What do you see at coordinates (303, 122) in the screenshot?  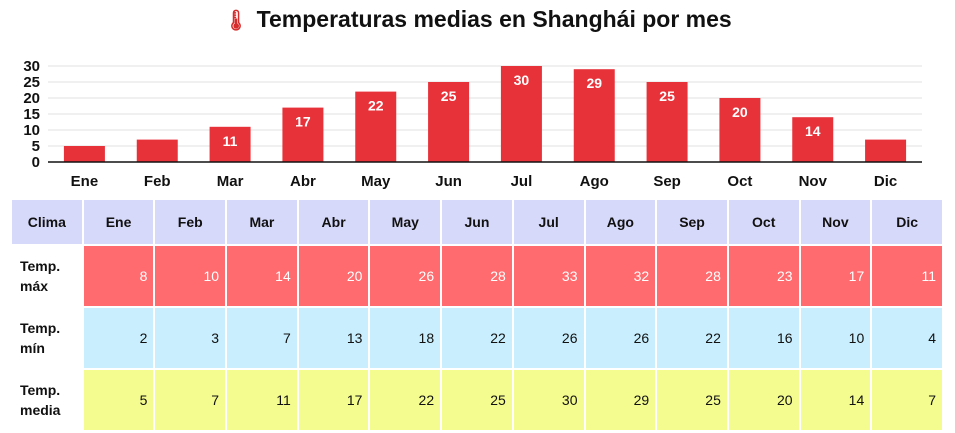 I see `data-label: 17` at bounding box center [303, 122].